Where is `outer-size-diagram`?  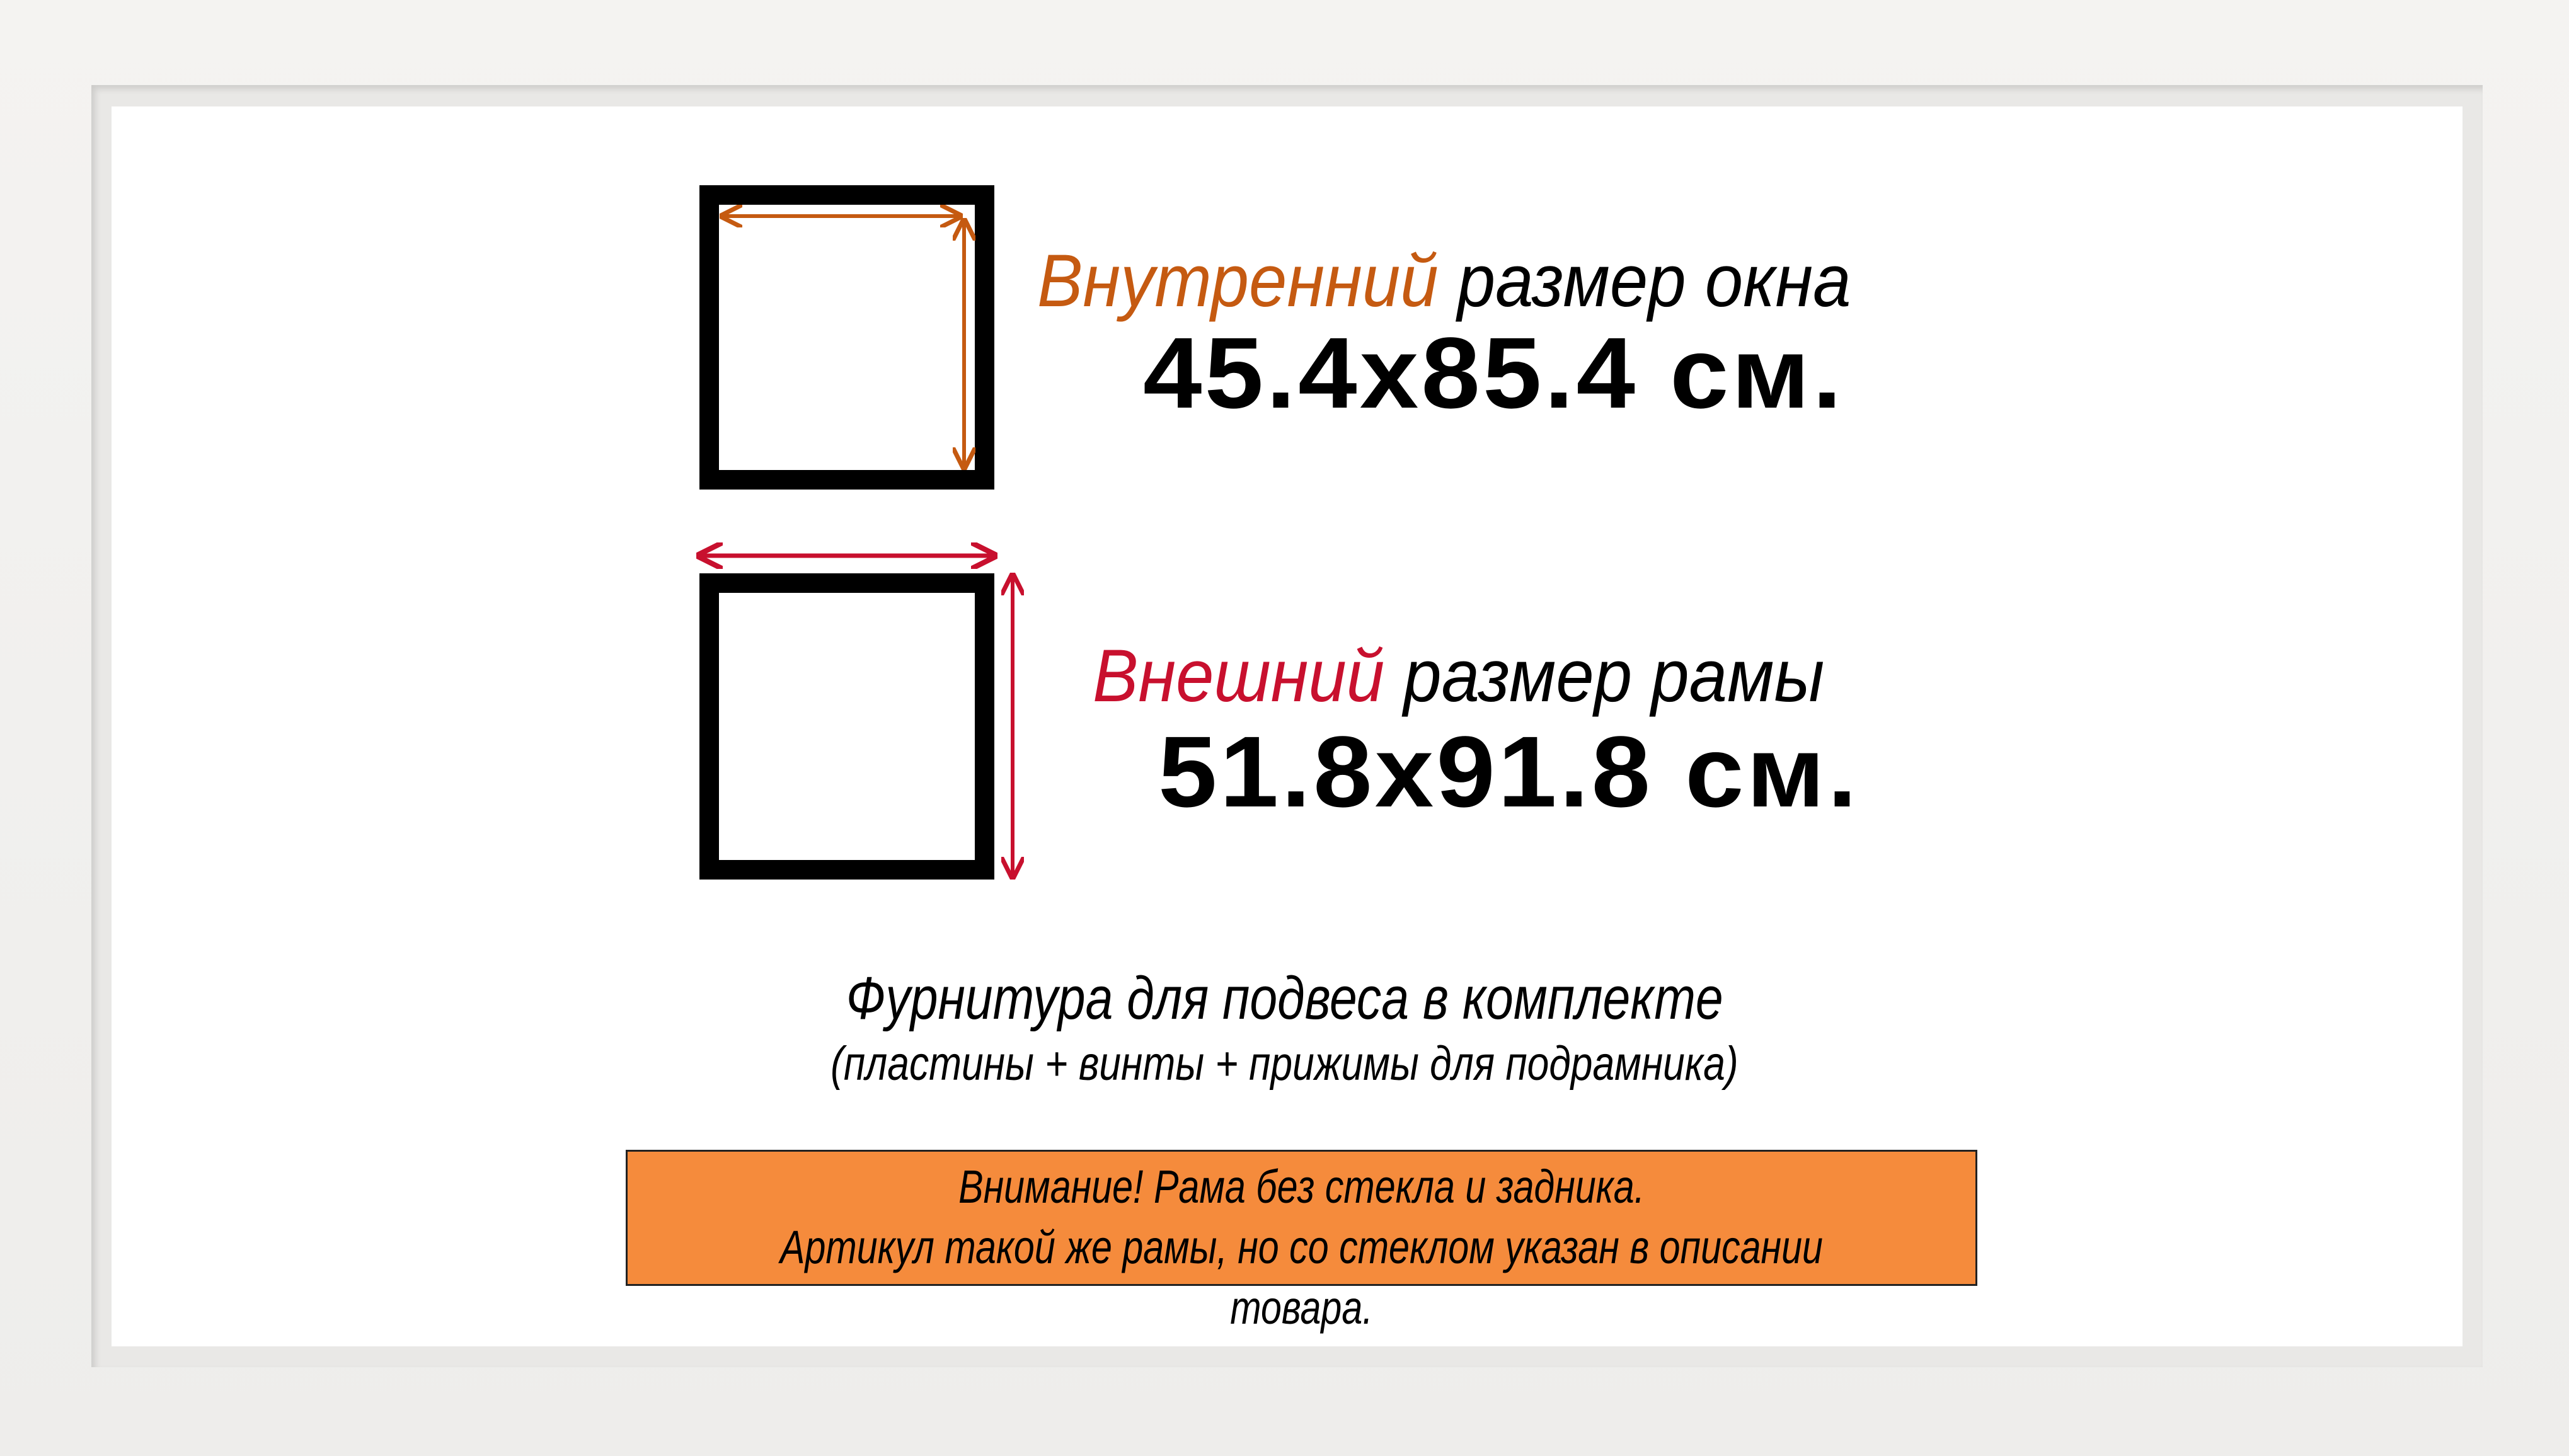 outer-size-diagram is located at coordinates (847, 726).